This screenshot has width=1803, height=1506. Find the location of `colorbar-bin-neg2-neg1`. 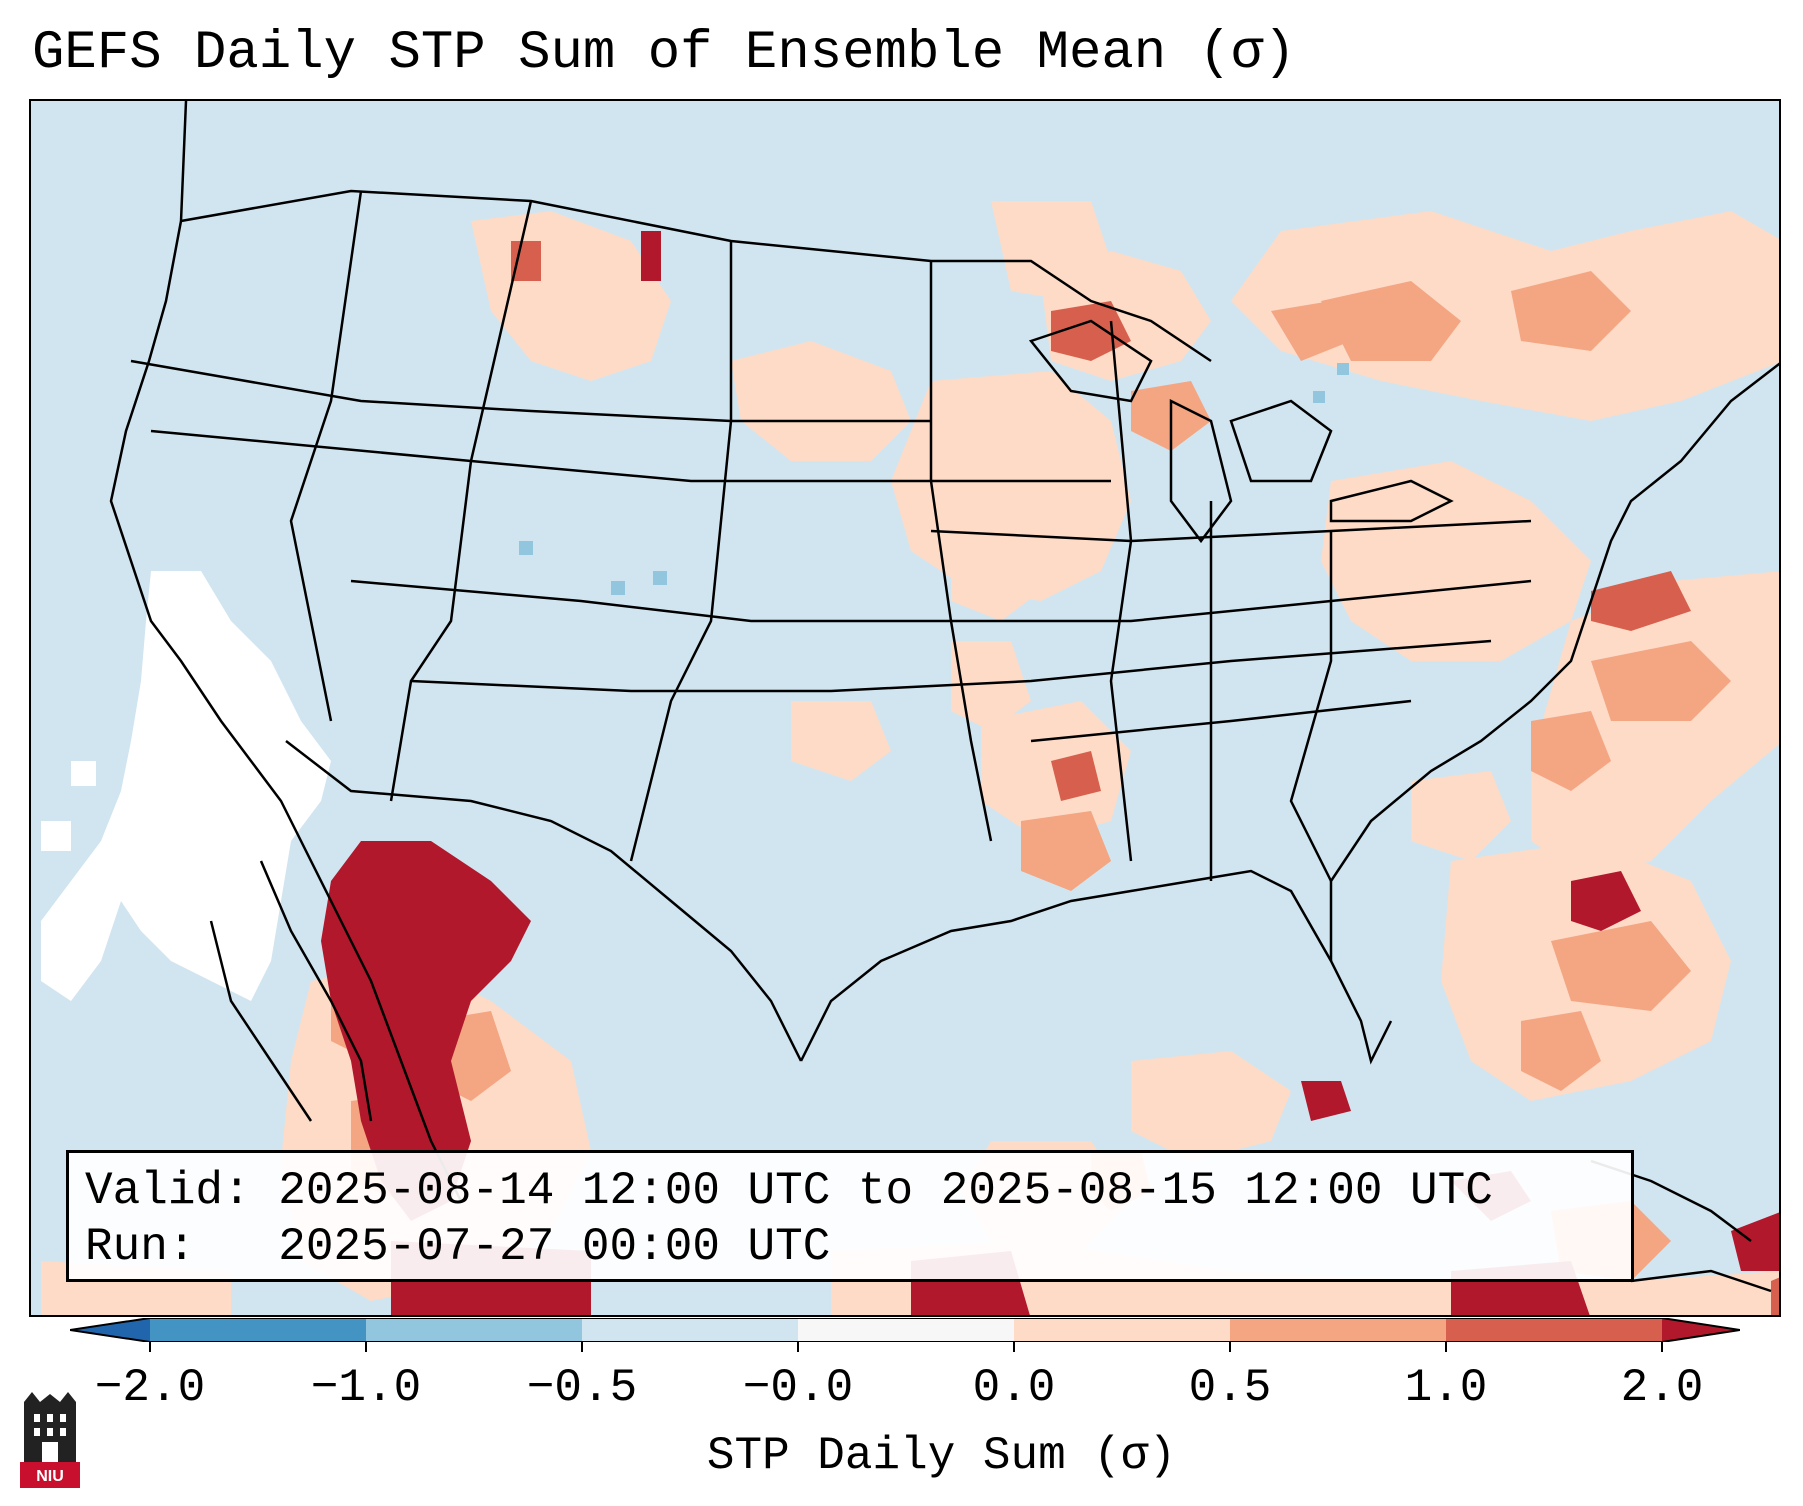

colorbar-bin-neg2-neg1 is located at coordinates (258, 1330).